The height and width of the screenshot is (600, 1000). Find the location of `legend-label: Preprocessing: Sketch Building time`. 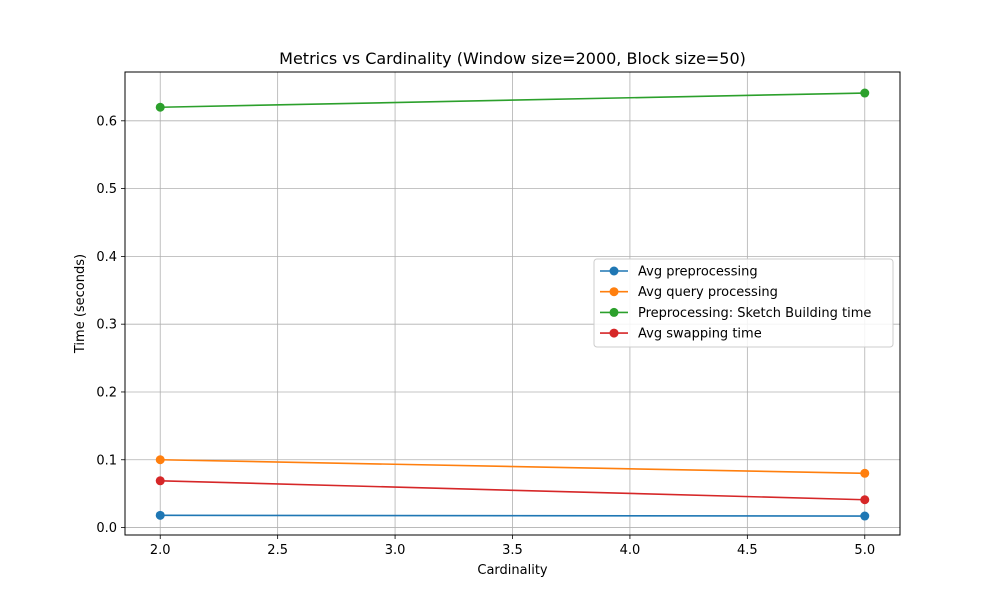

legend-label: Preprocessing: Sketch Building time is located at coordinates (754, 313).